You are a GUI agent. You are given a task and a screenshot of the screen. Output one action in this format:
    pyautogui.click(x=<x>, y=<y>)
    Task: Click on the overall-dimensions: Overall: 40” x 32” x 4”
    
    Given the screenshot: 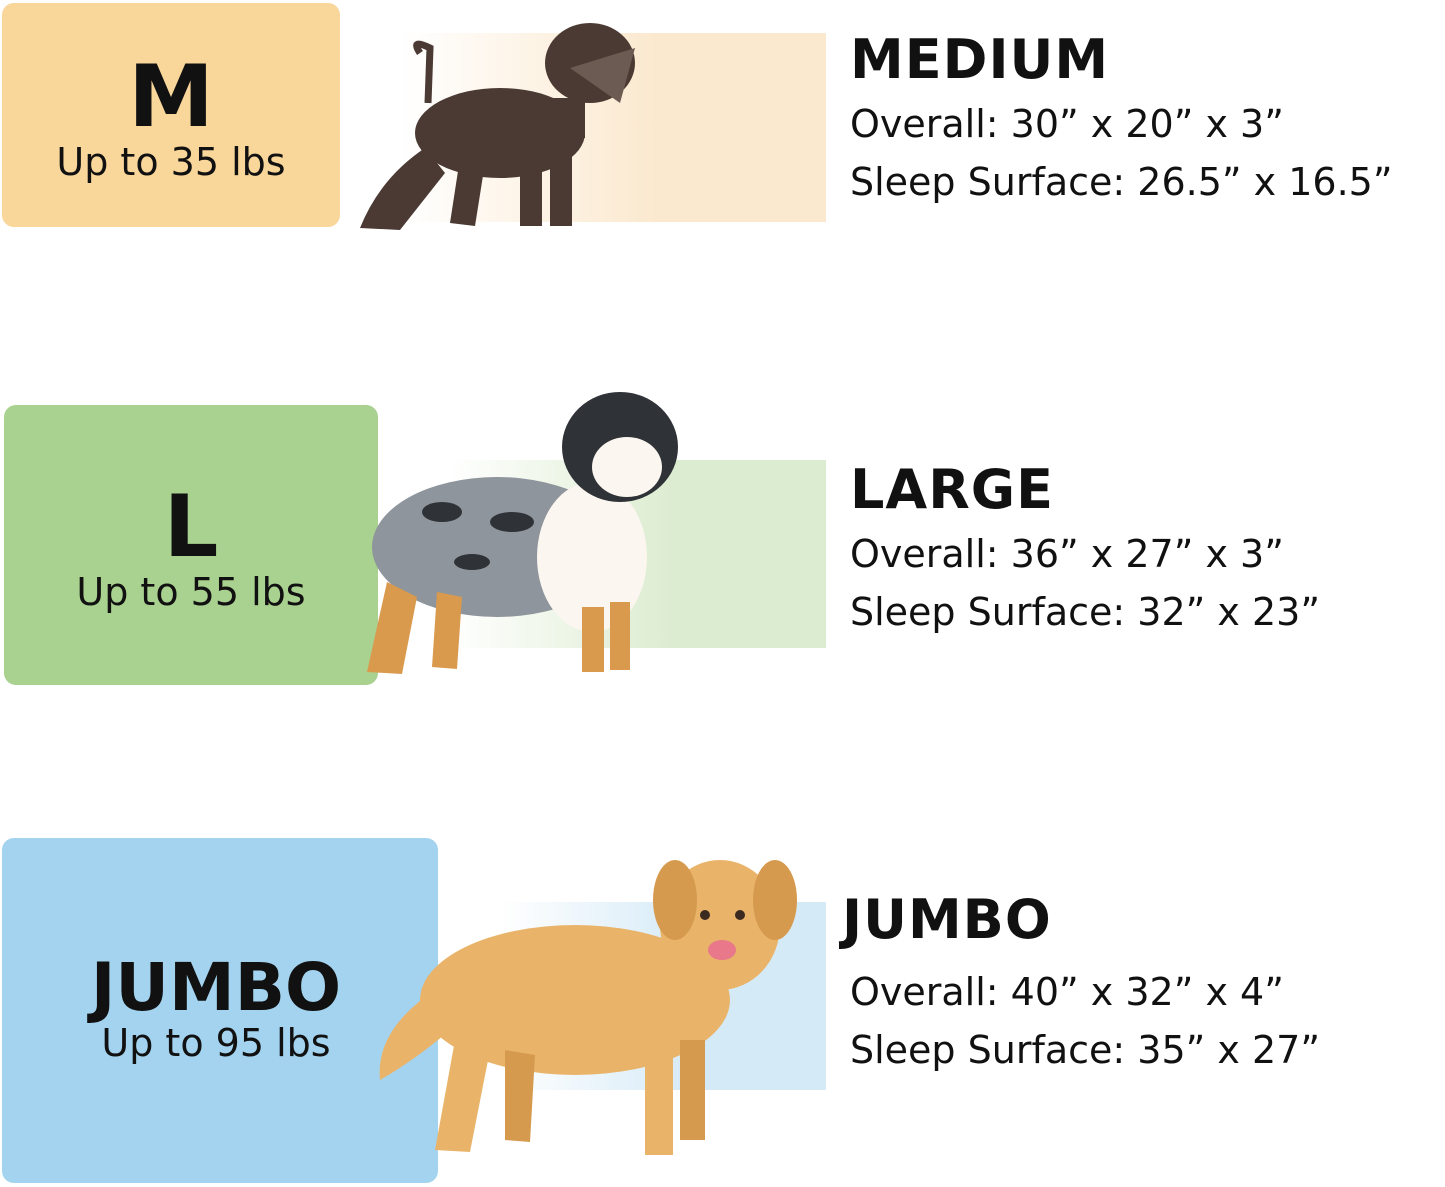 What is the action you would take?
    pyautogui.click(x=1067, y=992)
    